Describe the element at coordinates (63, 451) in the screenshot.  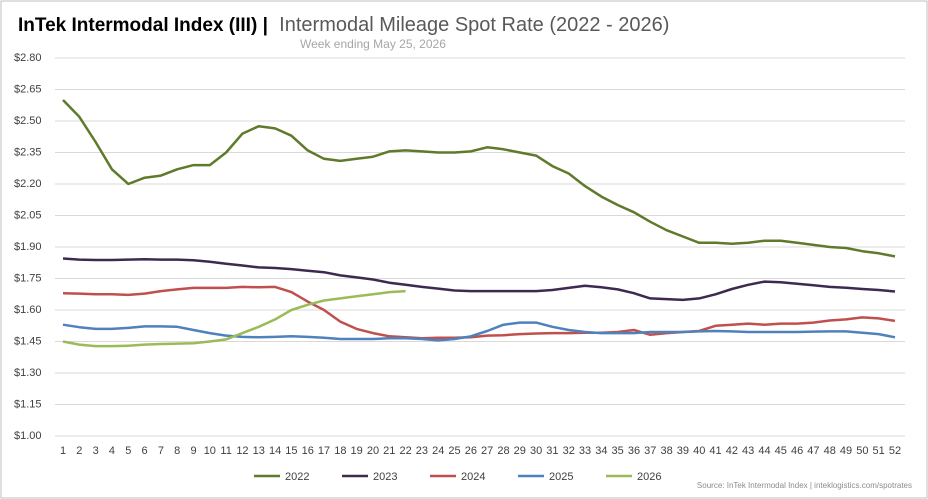
I see `x-tick-label: 1` at that location.